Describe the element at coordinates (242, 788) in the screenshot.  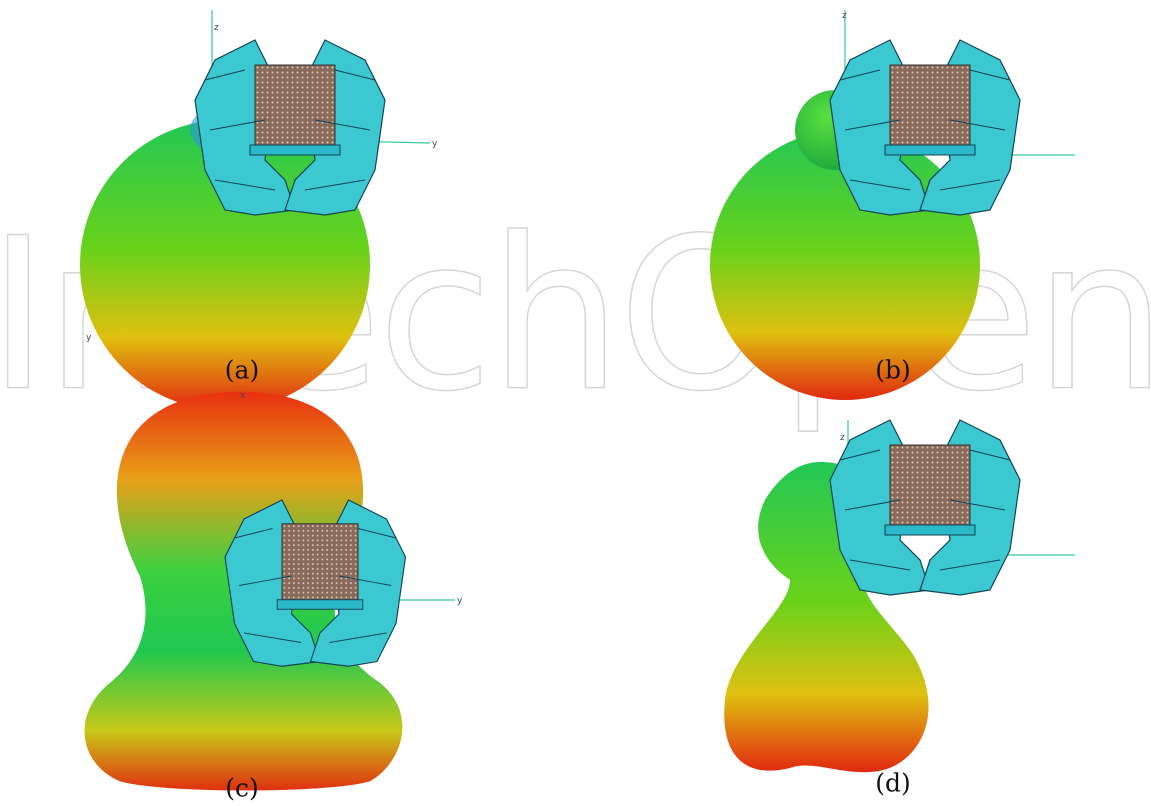
I see `panel-label: (c)` at that location.